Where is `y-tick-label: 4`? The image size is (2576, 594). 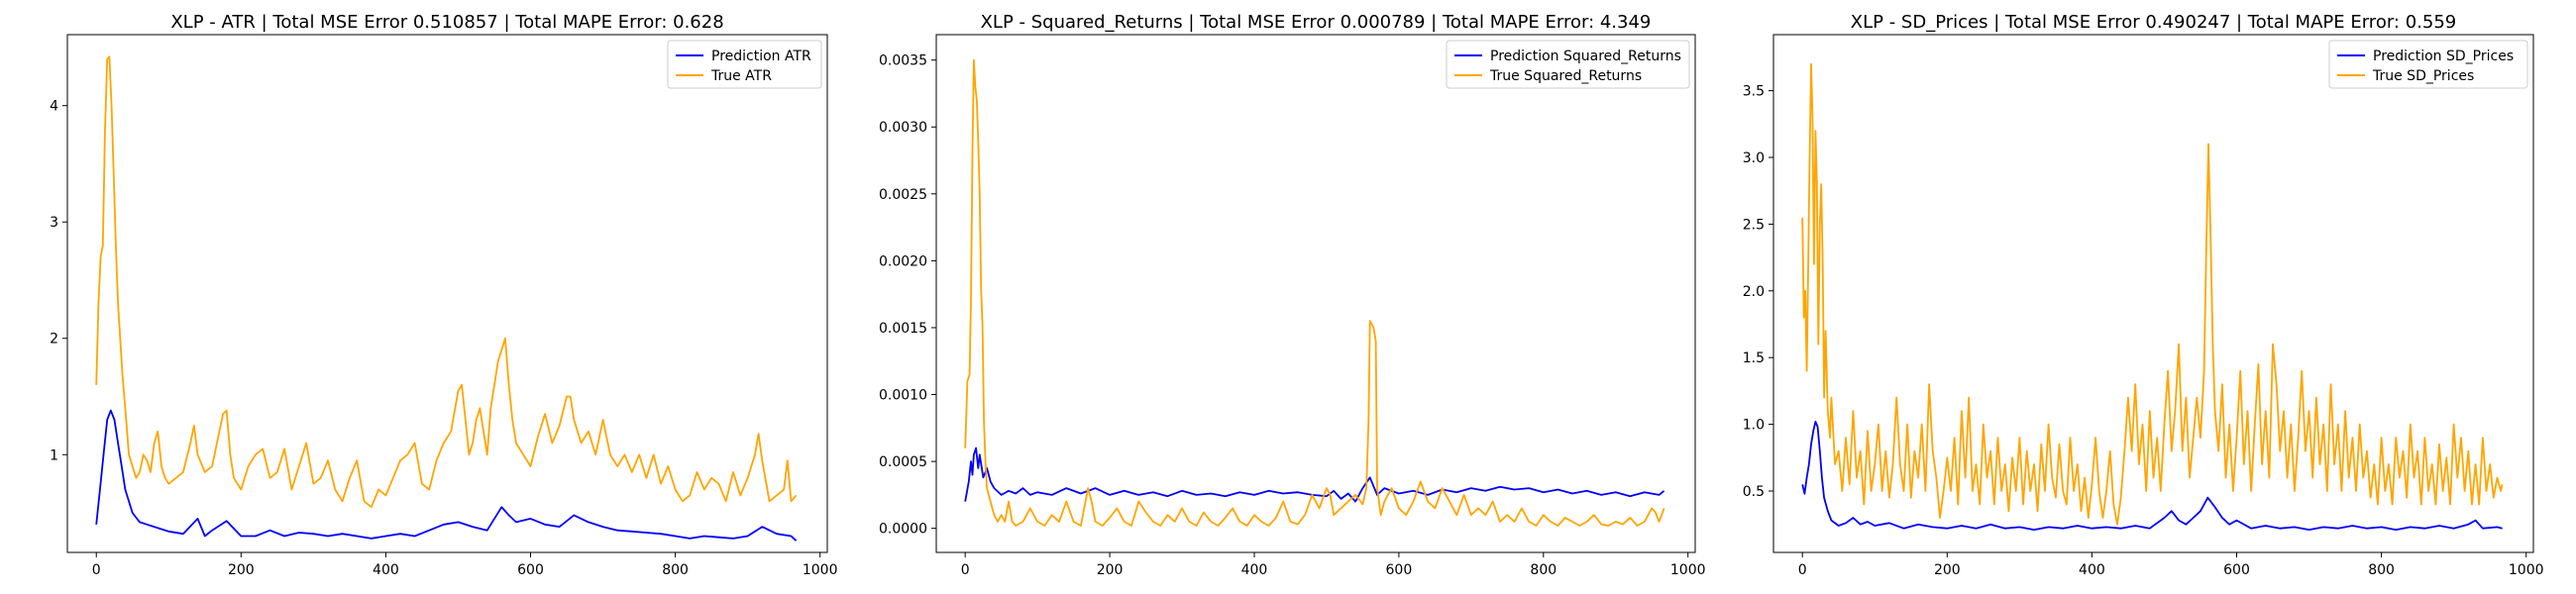
y-tick-label: 4 is located at coordinates (54, 107).